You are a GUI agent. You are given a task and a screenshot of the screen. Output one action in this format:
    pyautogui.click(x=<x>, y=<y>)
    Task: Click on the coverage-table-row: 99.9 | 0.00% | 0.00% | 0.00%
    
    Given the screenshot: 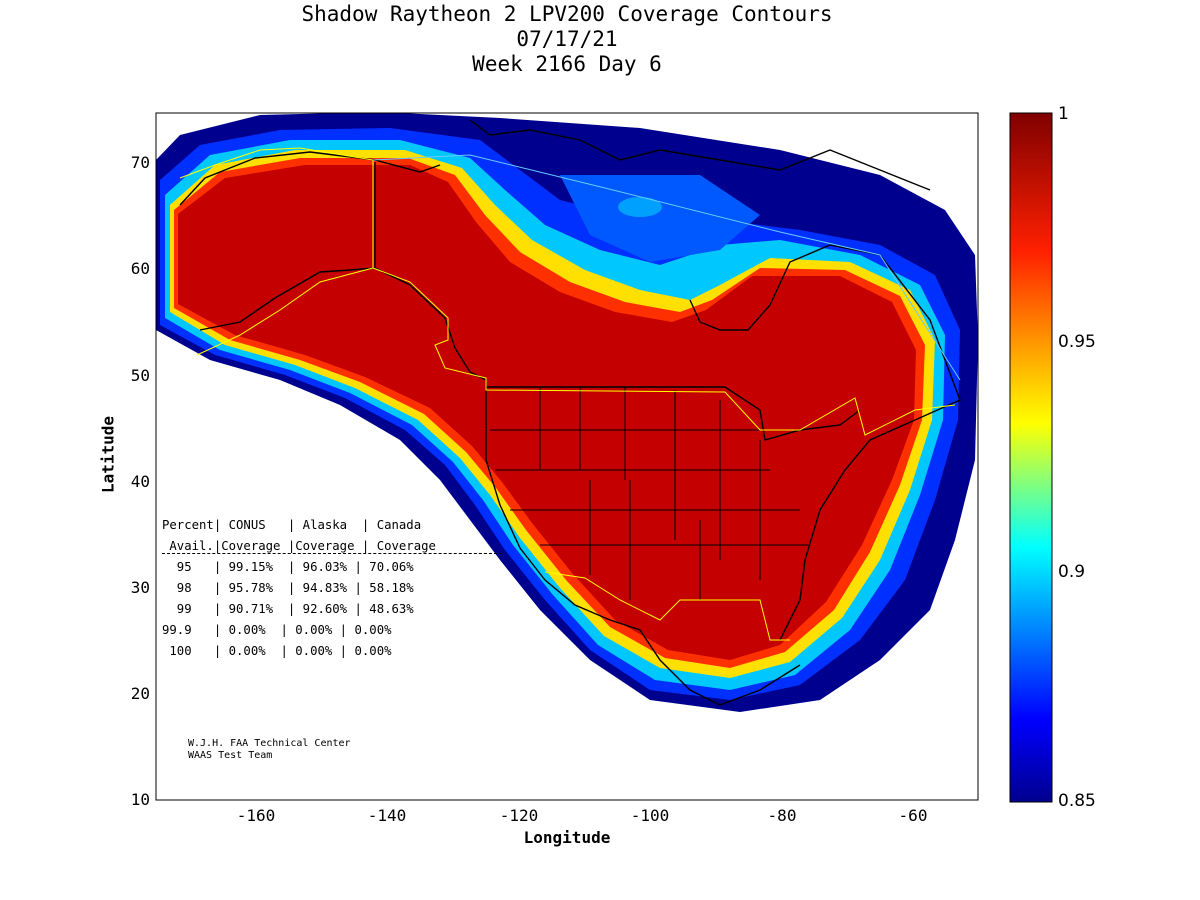 What is the action you would take?
    pyautogui.click(x=277, y=630)
    